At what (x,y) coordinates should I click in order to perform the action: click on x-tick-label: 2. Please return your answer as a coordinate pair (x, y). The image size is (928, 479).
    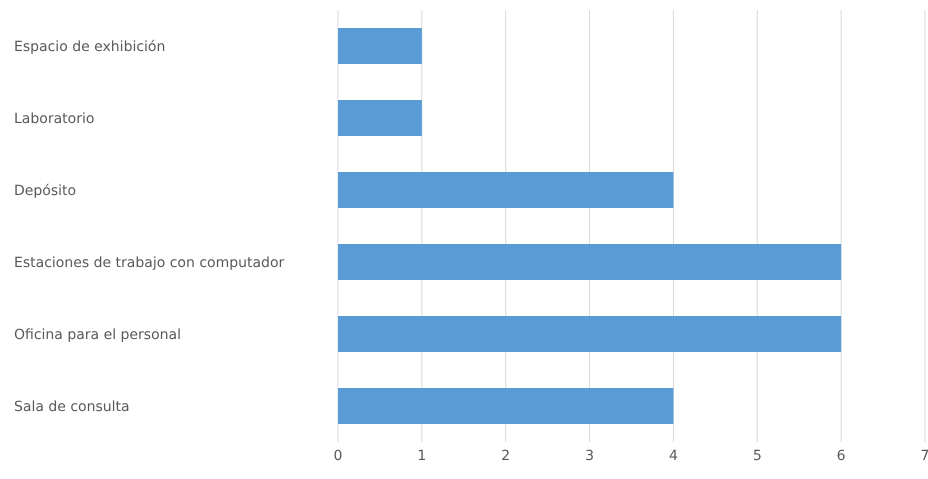
    Looking at the image, I should click on (505, 456).